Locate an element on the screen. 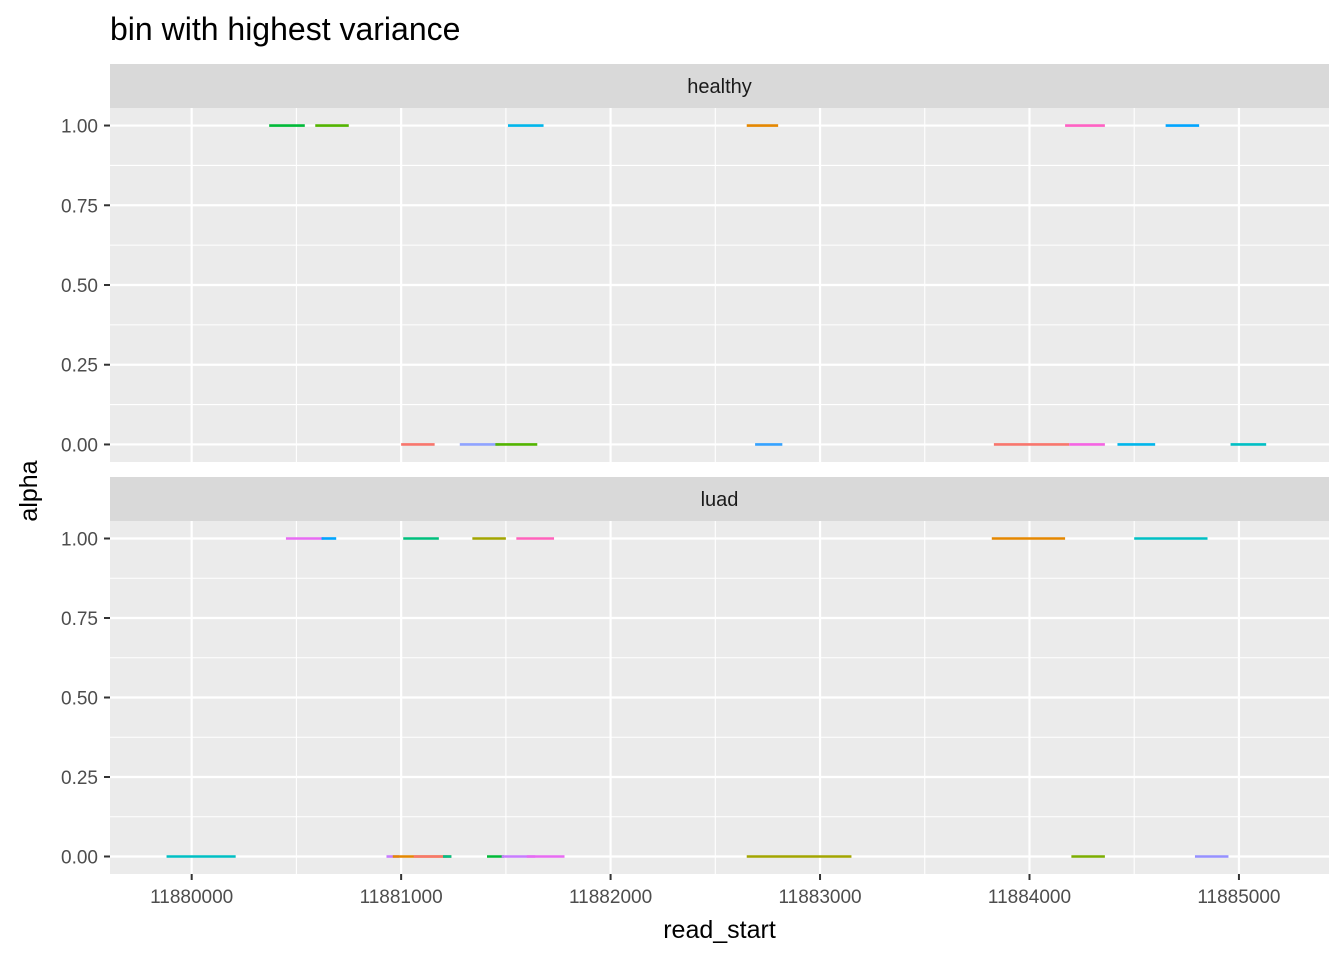 Image resolution: width=1344 pixels, height=960 pixels. x-tick-label: 11883000 is located at coordinates (819, 897).